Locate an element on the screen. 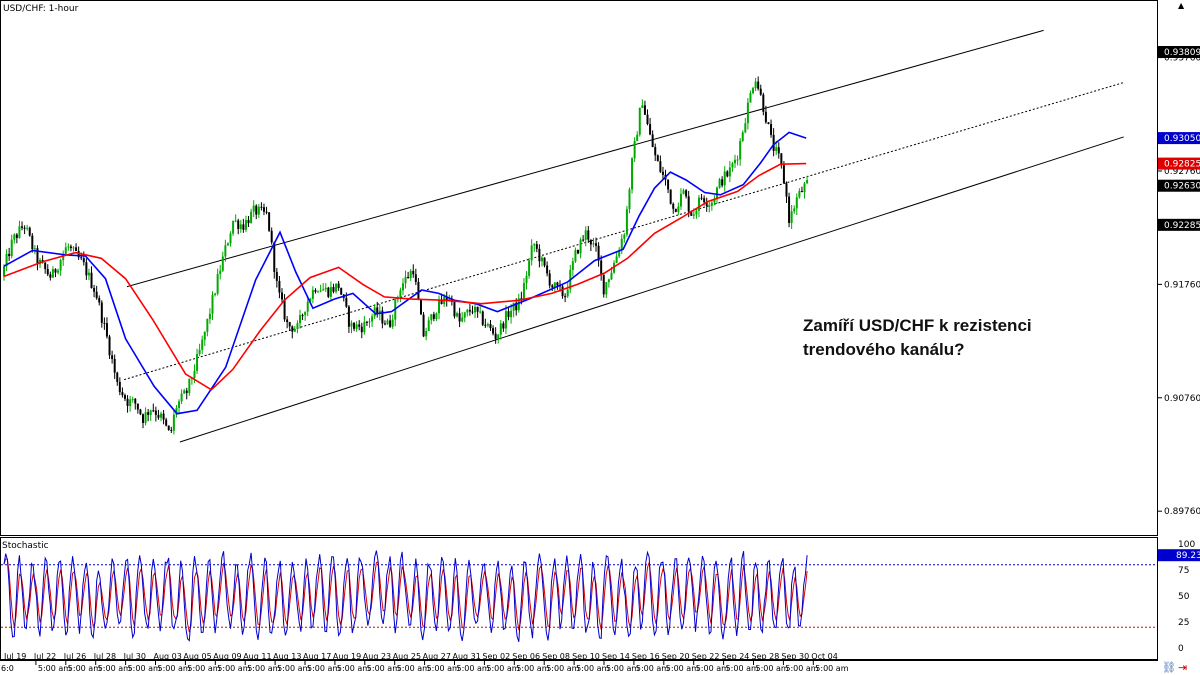 The width and height of the screenshot is (1200, 675). date-tick-label: Sep 16 is located at coordinates (646, 656).